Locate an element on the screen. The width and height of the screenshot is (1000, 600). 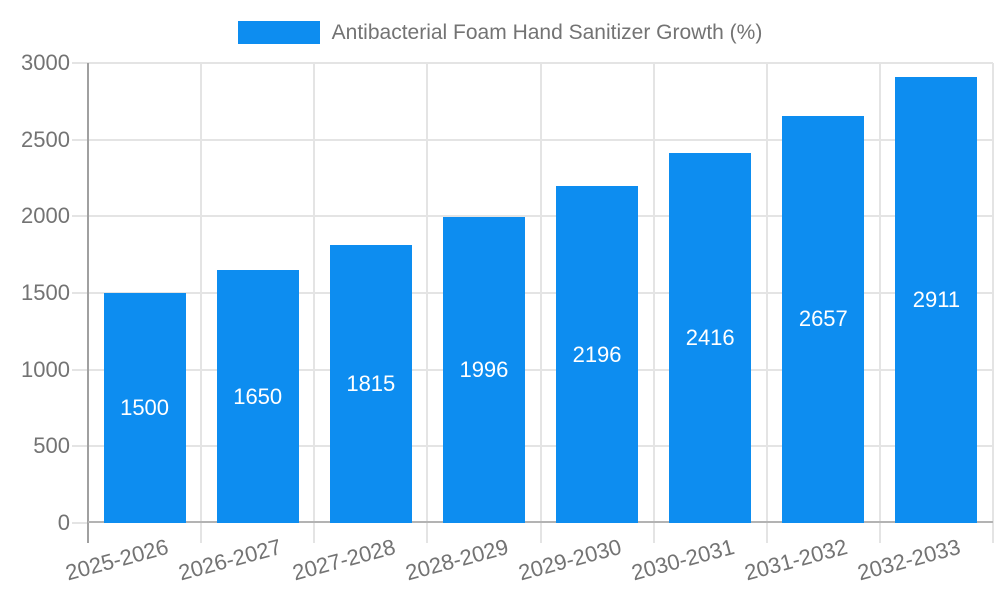
bar-value-label: 2416 is located at coordinates (710, 337).